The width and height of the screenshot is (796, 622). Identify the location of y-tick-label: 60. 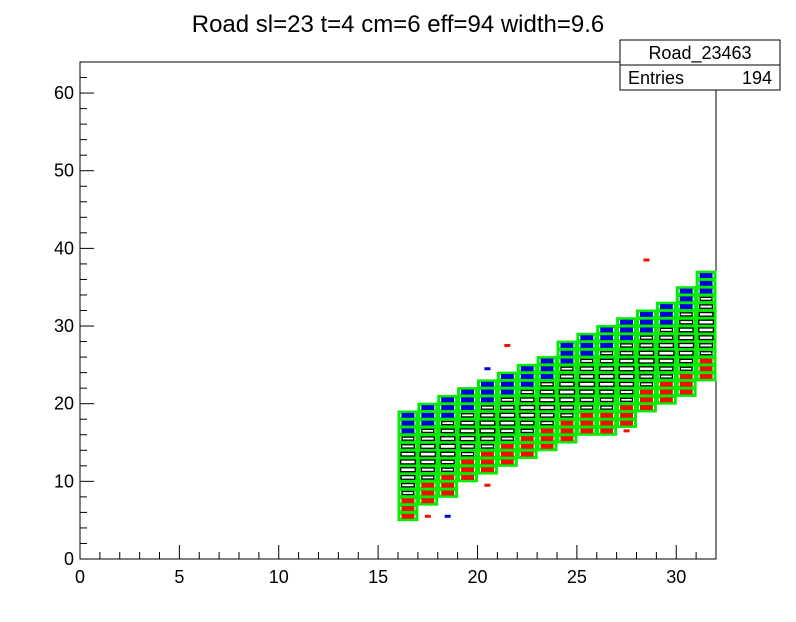
(64, 93).